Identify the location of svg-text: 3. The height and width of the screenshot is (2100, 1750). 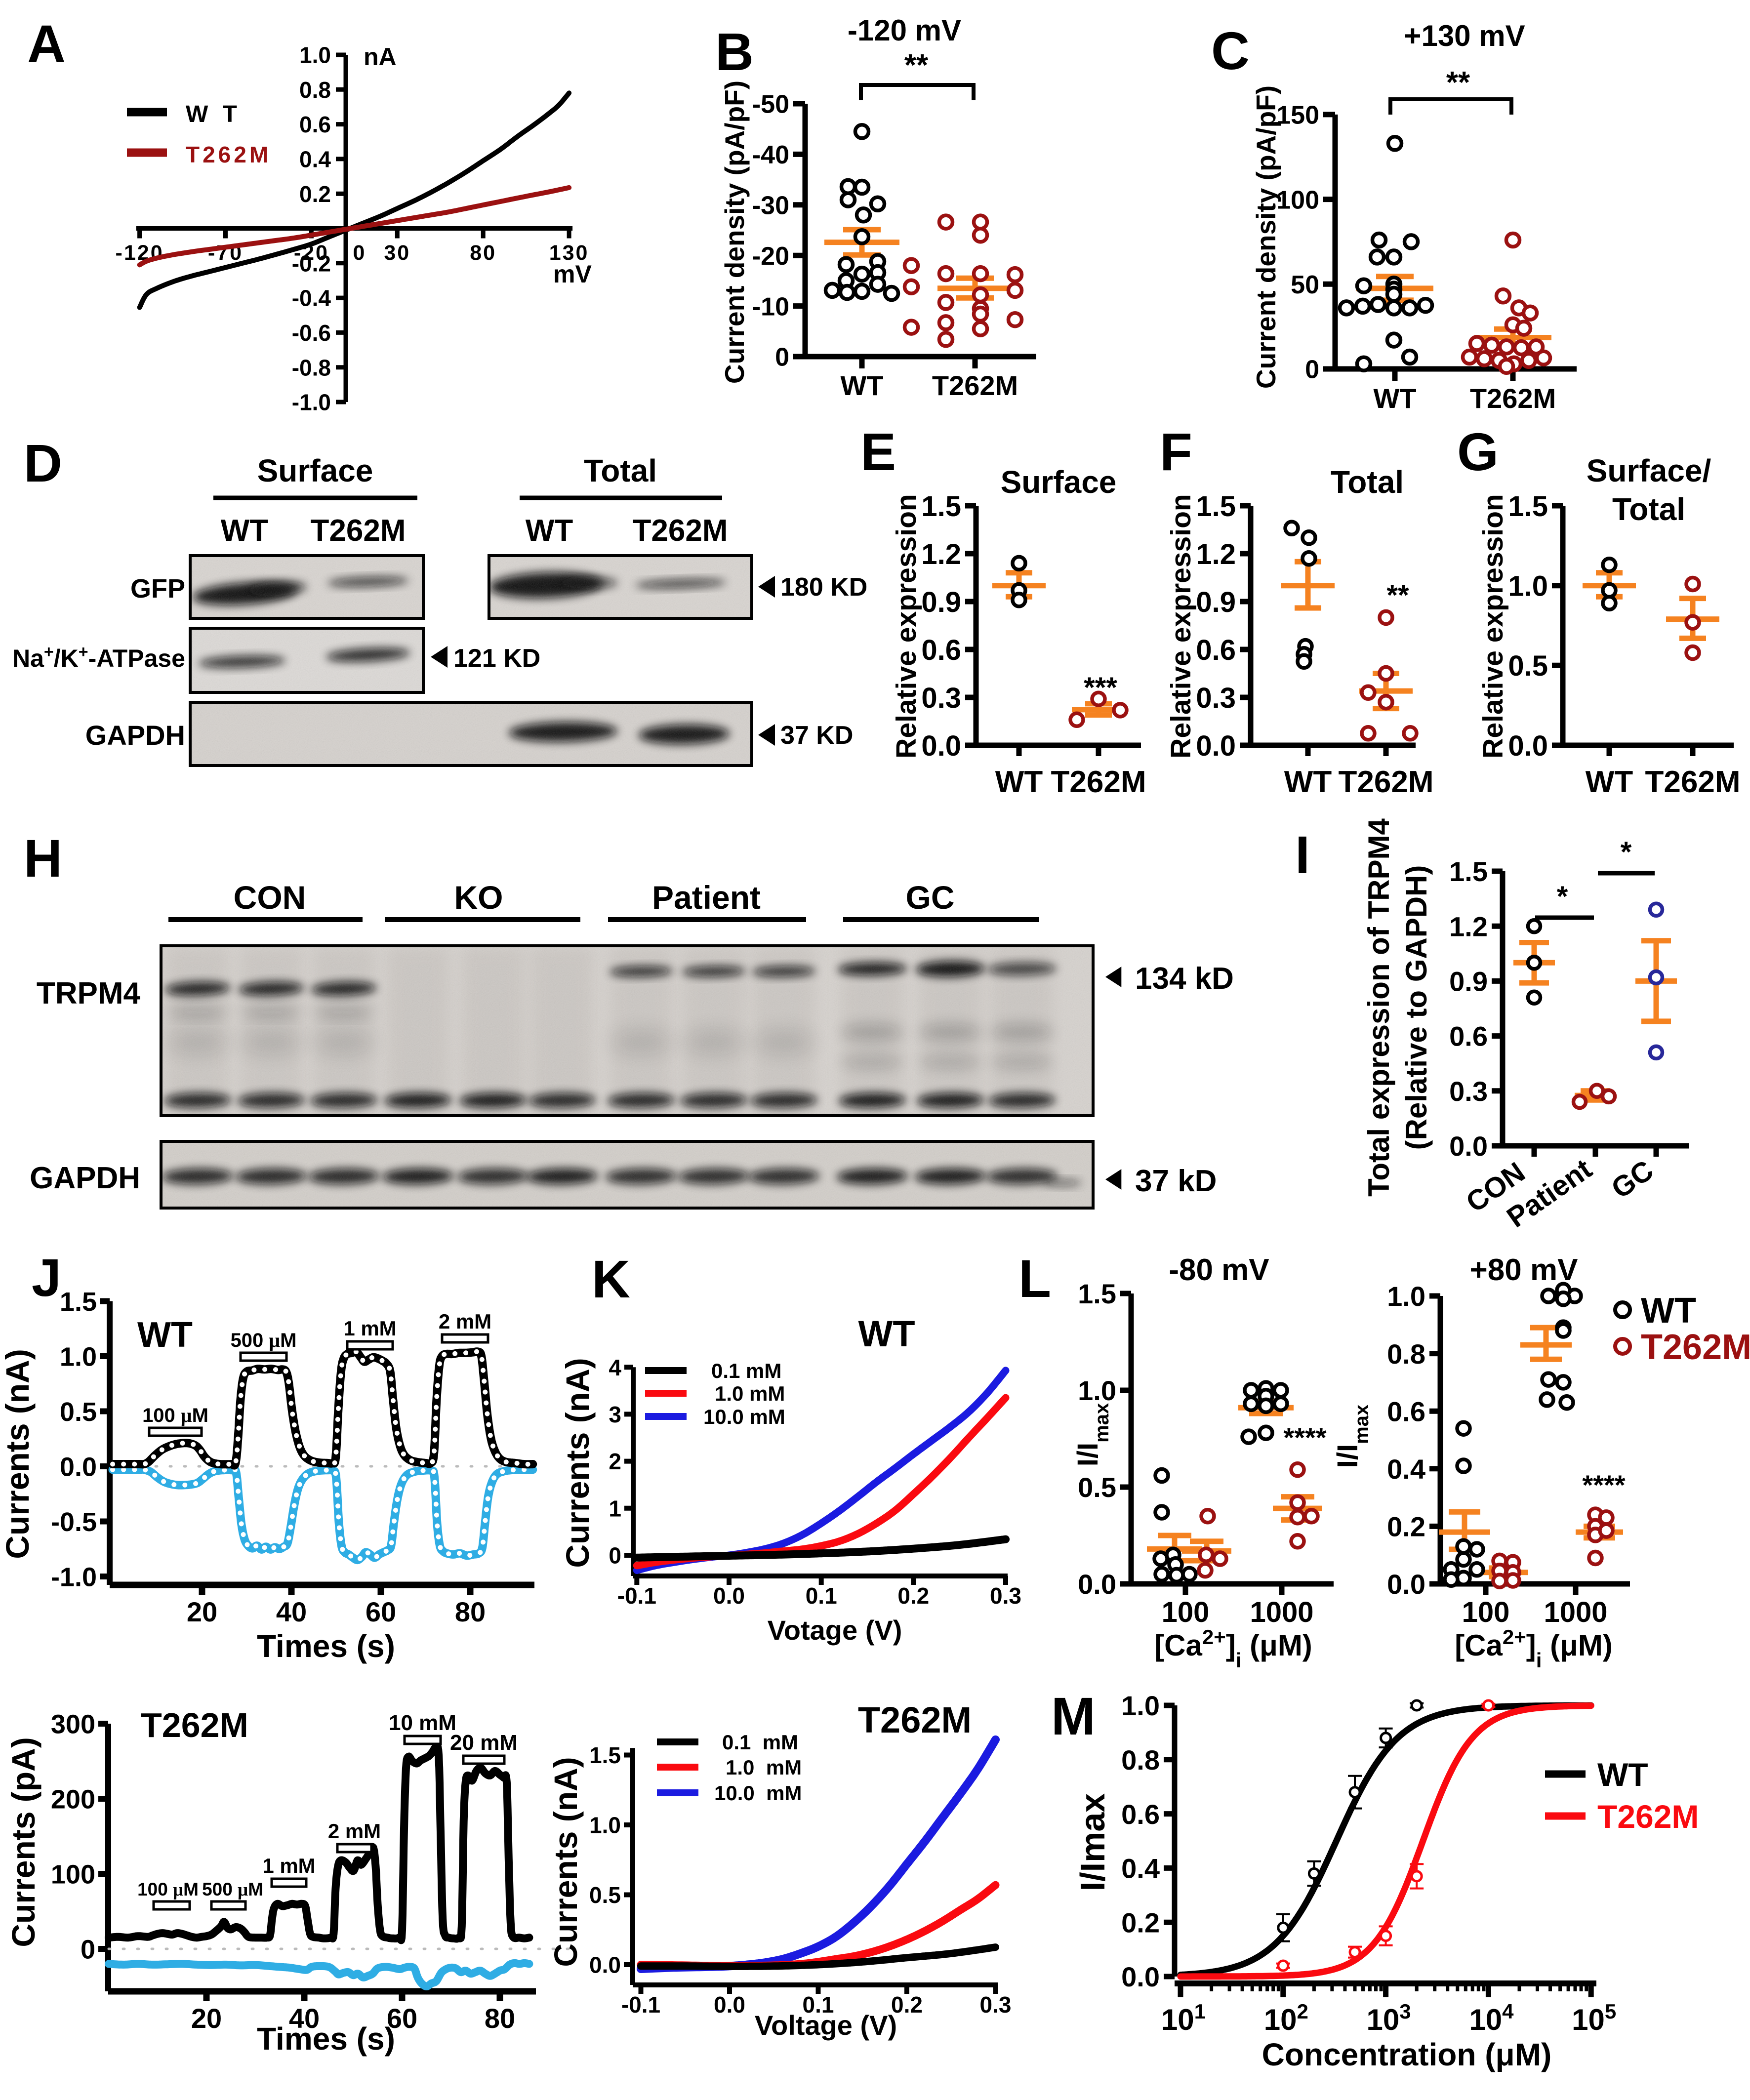
(615, 1414).